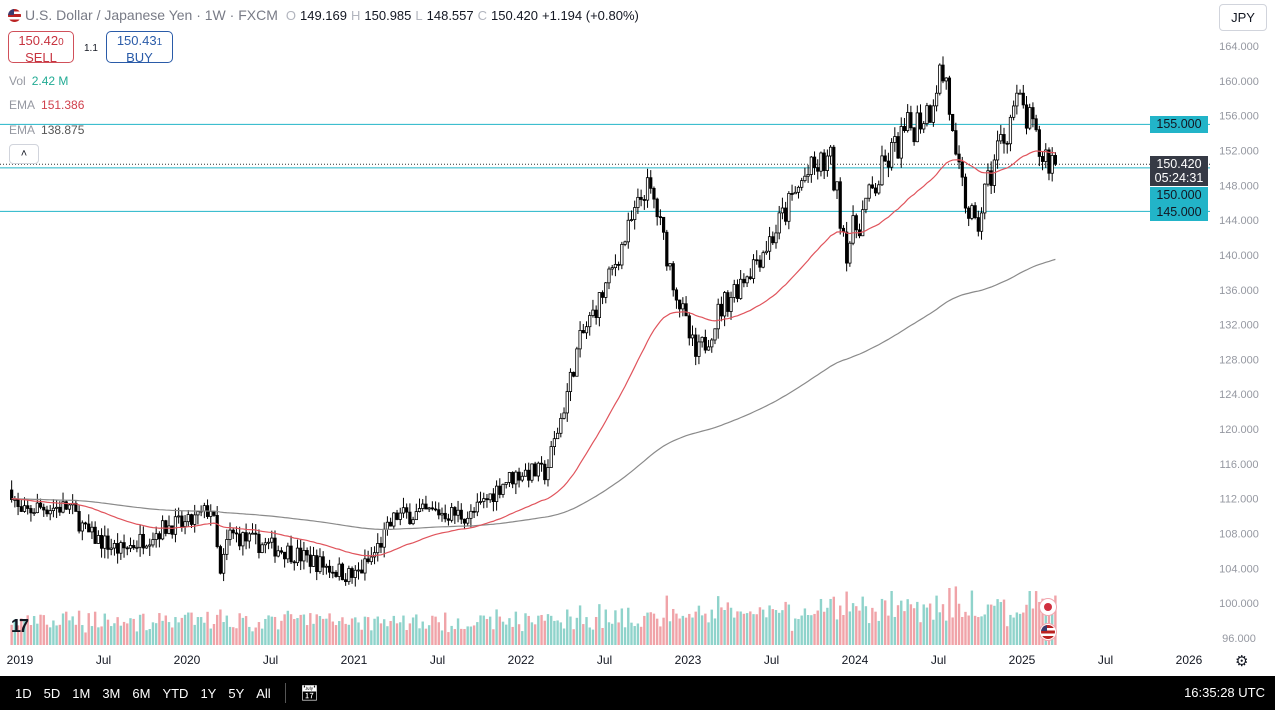 The width and height of the screenshot is (1275, 710). I want to click on timeframe-all: All, so click(263, 693).